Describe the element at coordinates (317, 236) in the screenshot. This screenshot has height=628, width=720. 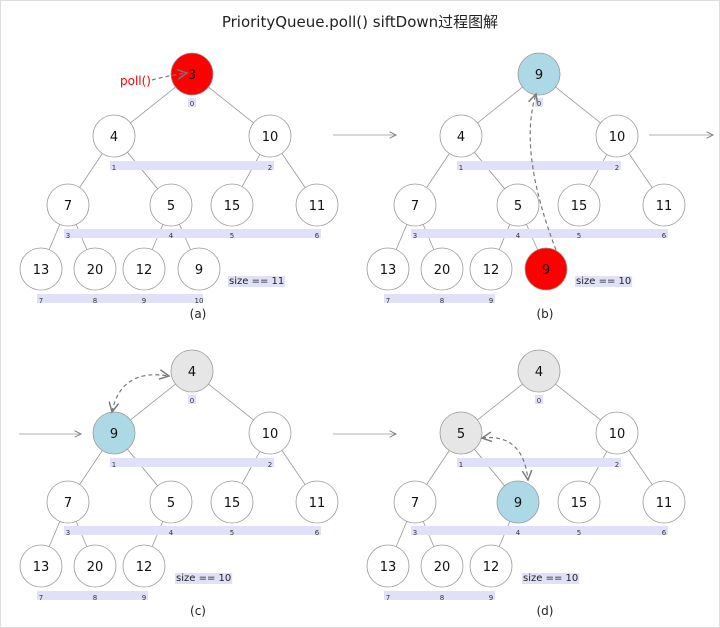
I see `index-label: 6` at that location.